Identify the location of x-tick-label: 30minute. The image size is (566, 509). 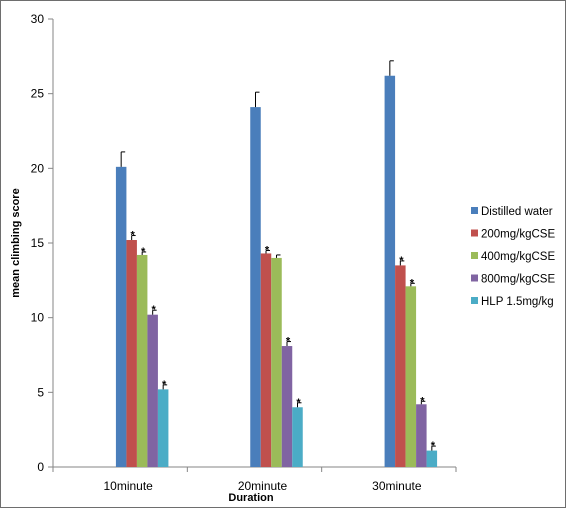
(397, 486).